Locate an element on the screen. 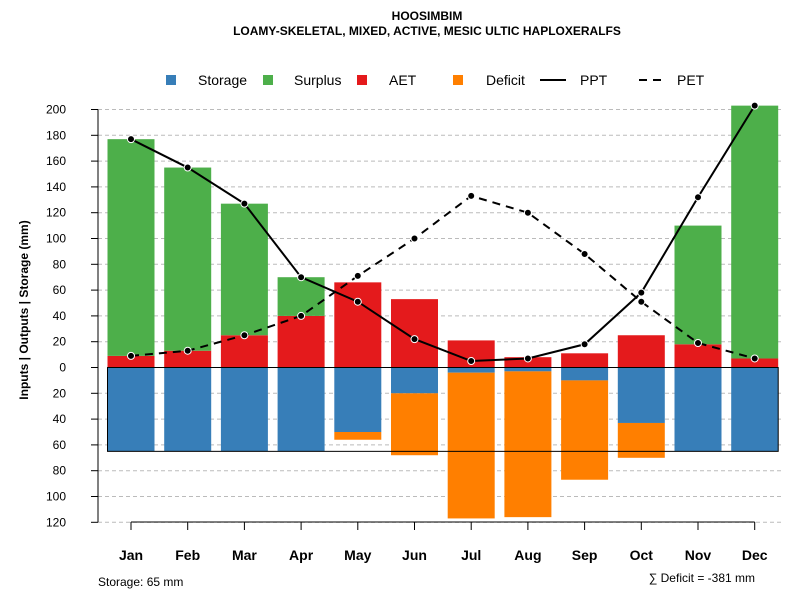 Image resolution: width=800 pixels, height=600 pixels. bar-surplus-jan is located at coordinates (131, 247).